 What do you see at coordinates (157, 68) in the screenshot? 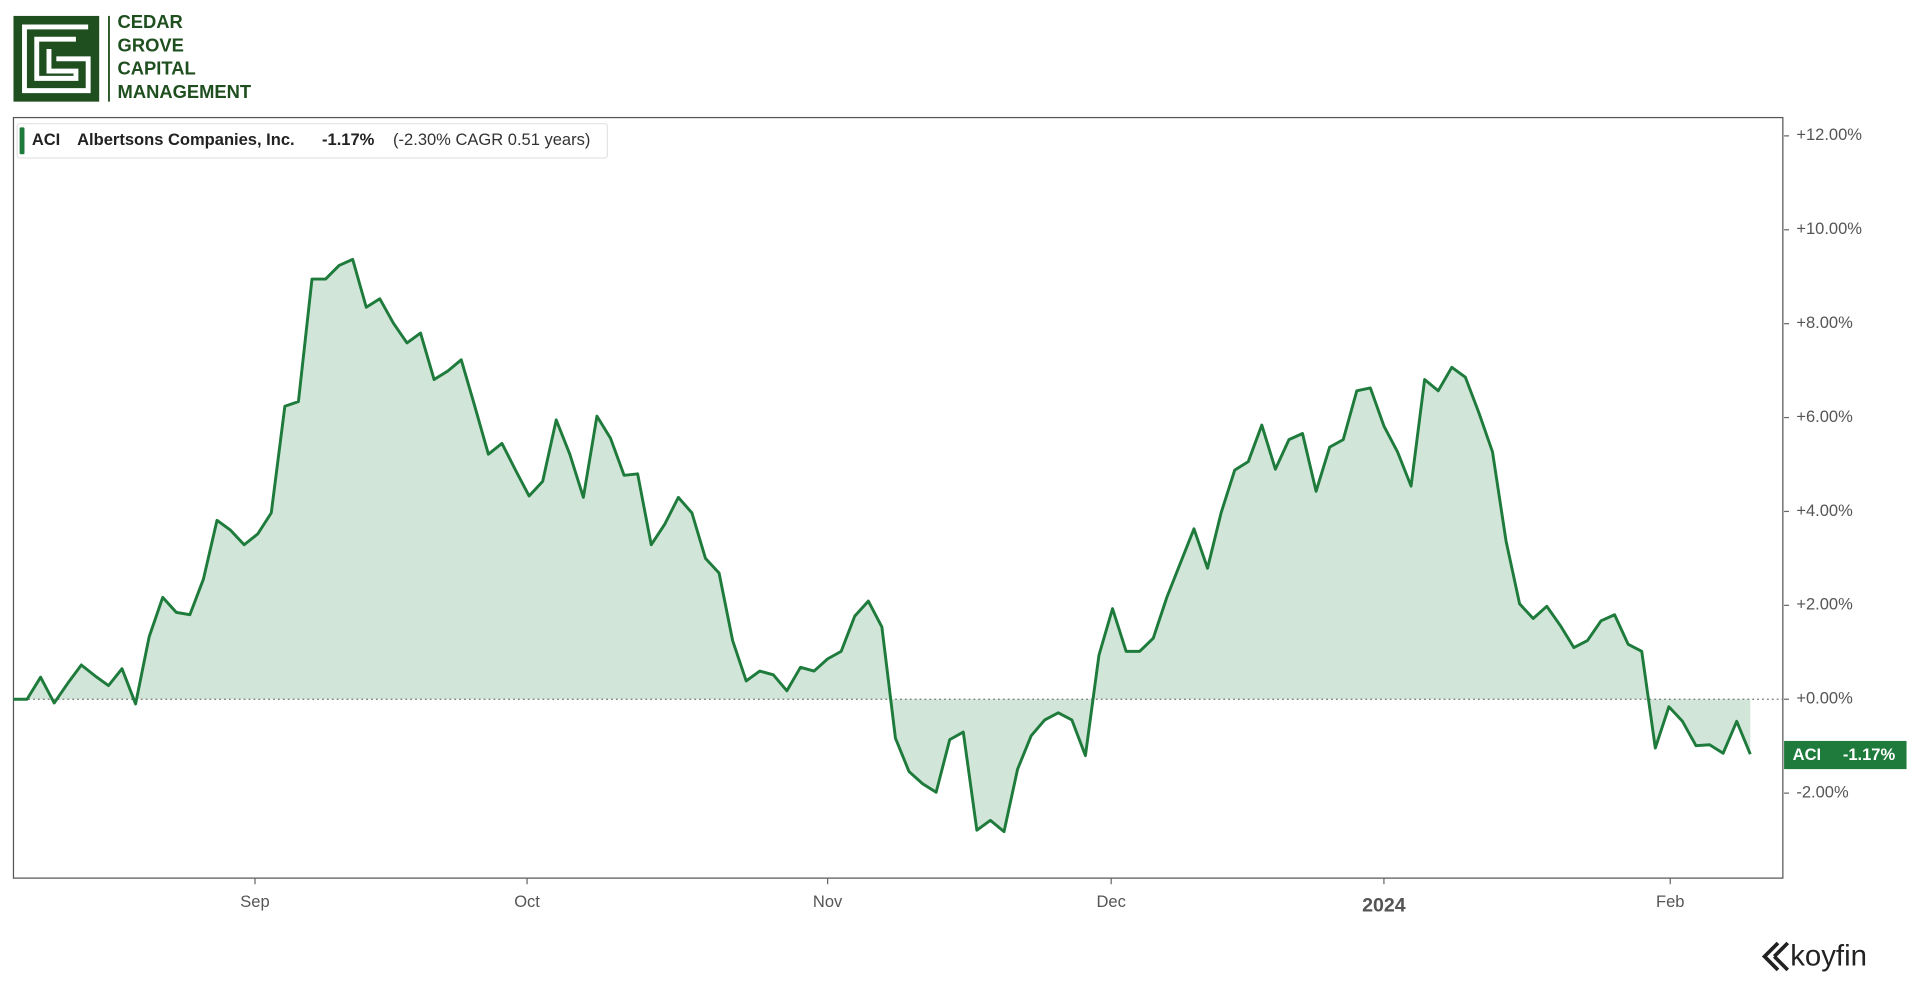
I see `brand-line: CAPITAL` at bounding box center [157, 68].